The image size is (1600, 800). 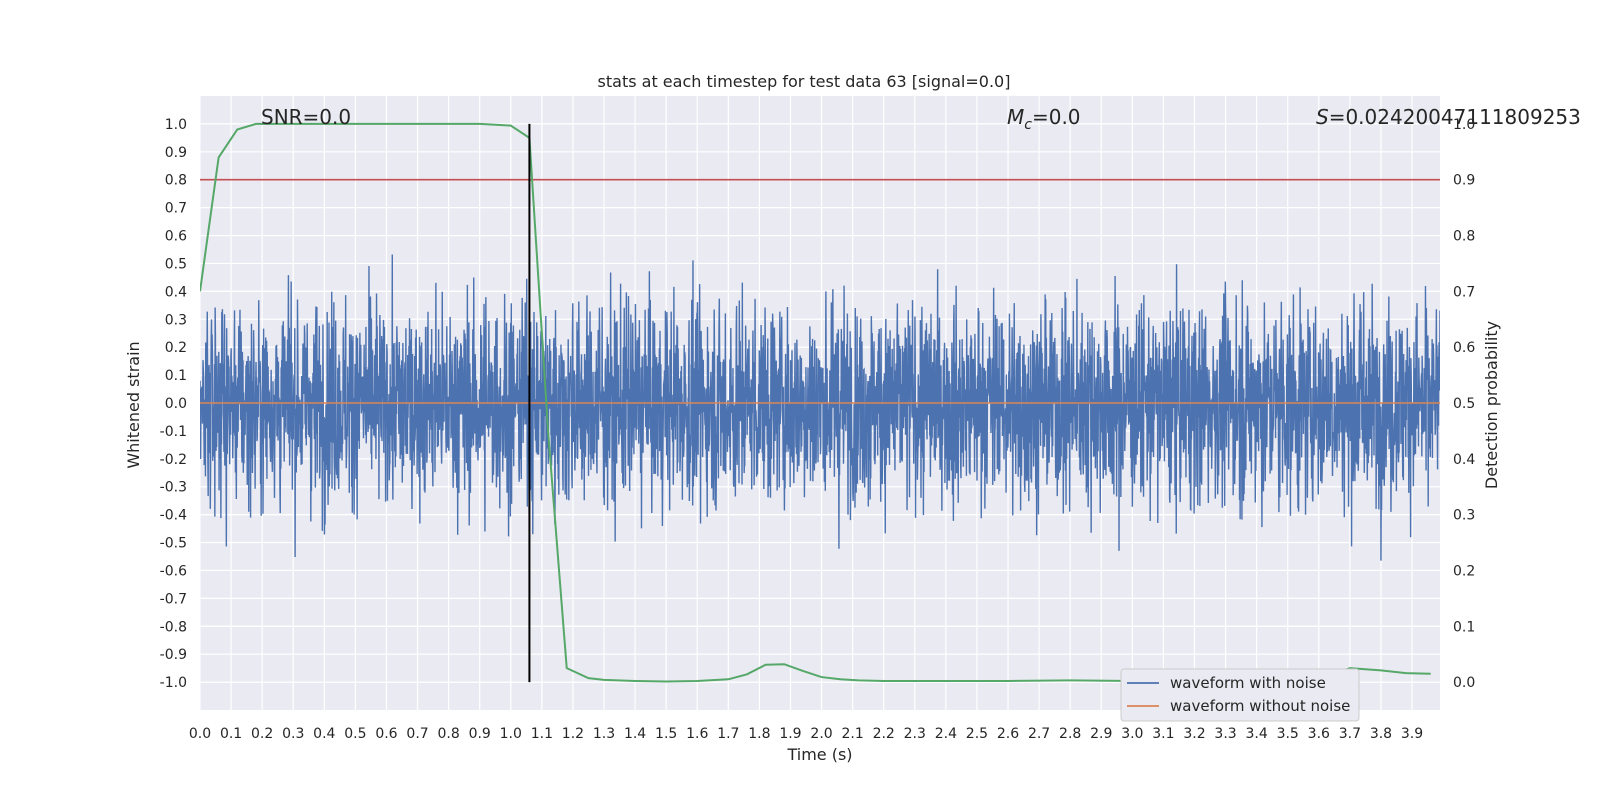 What do you see at coordinates (1464, 516) in the screenshot?
I see `y2-tick-label: 0.3` at bounding box center [1464, 516].